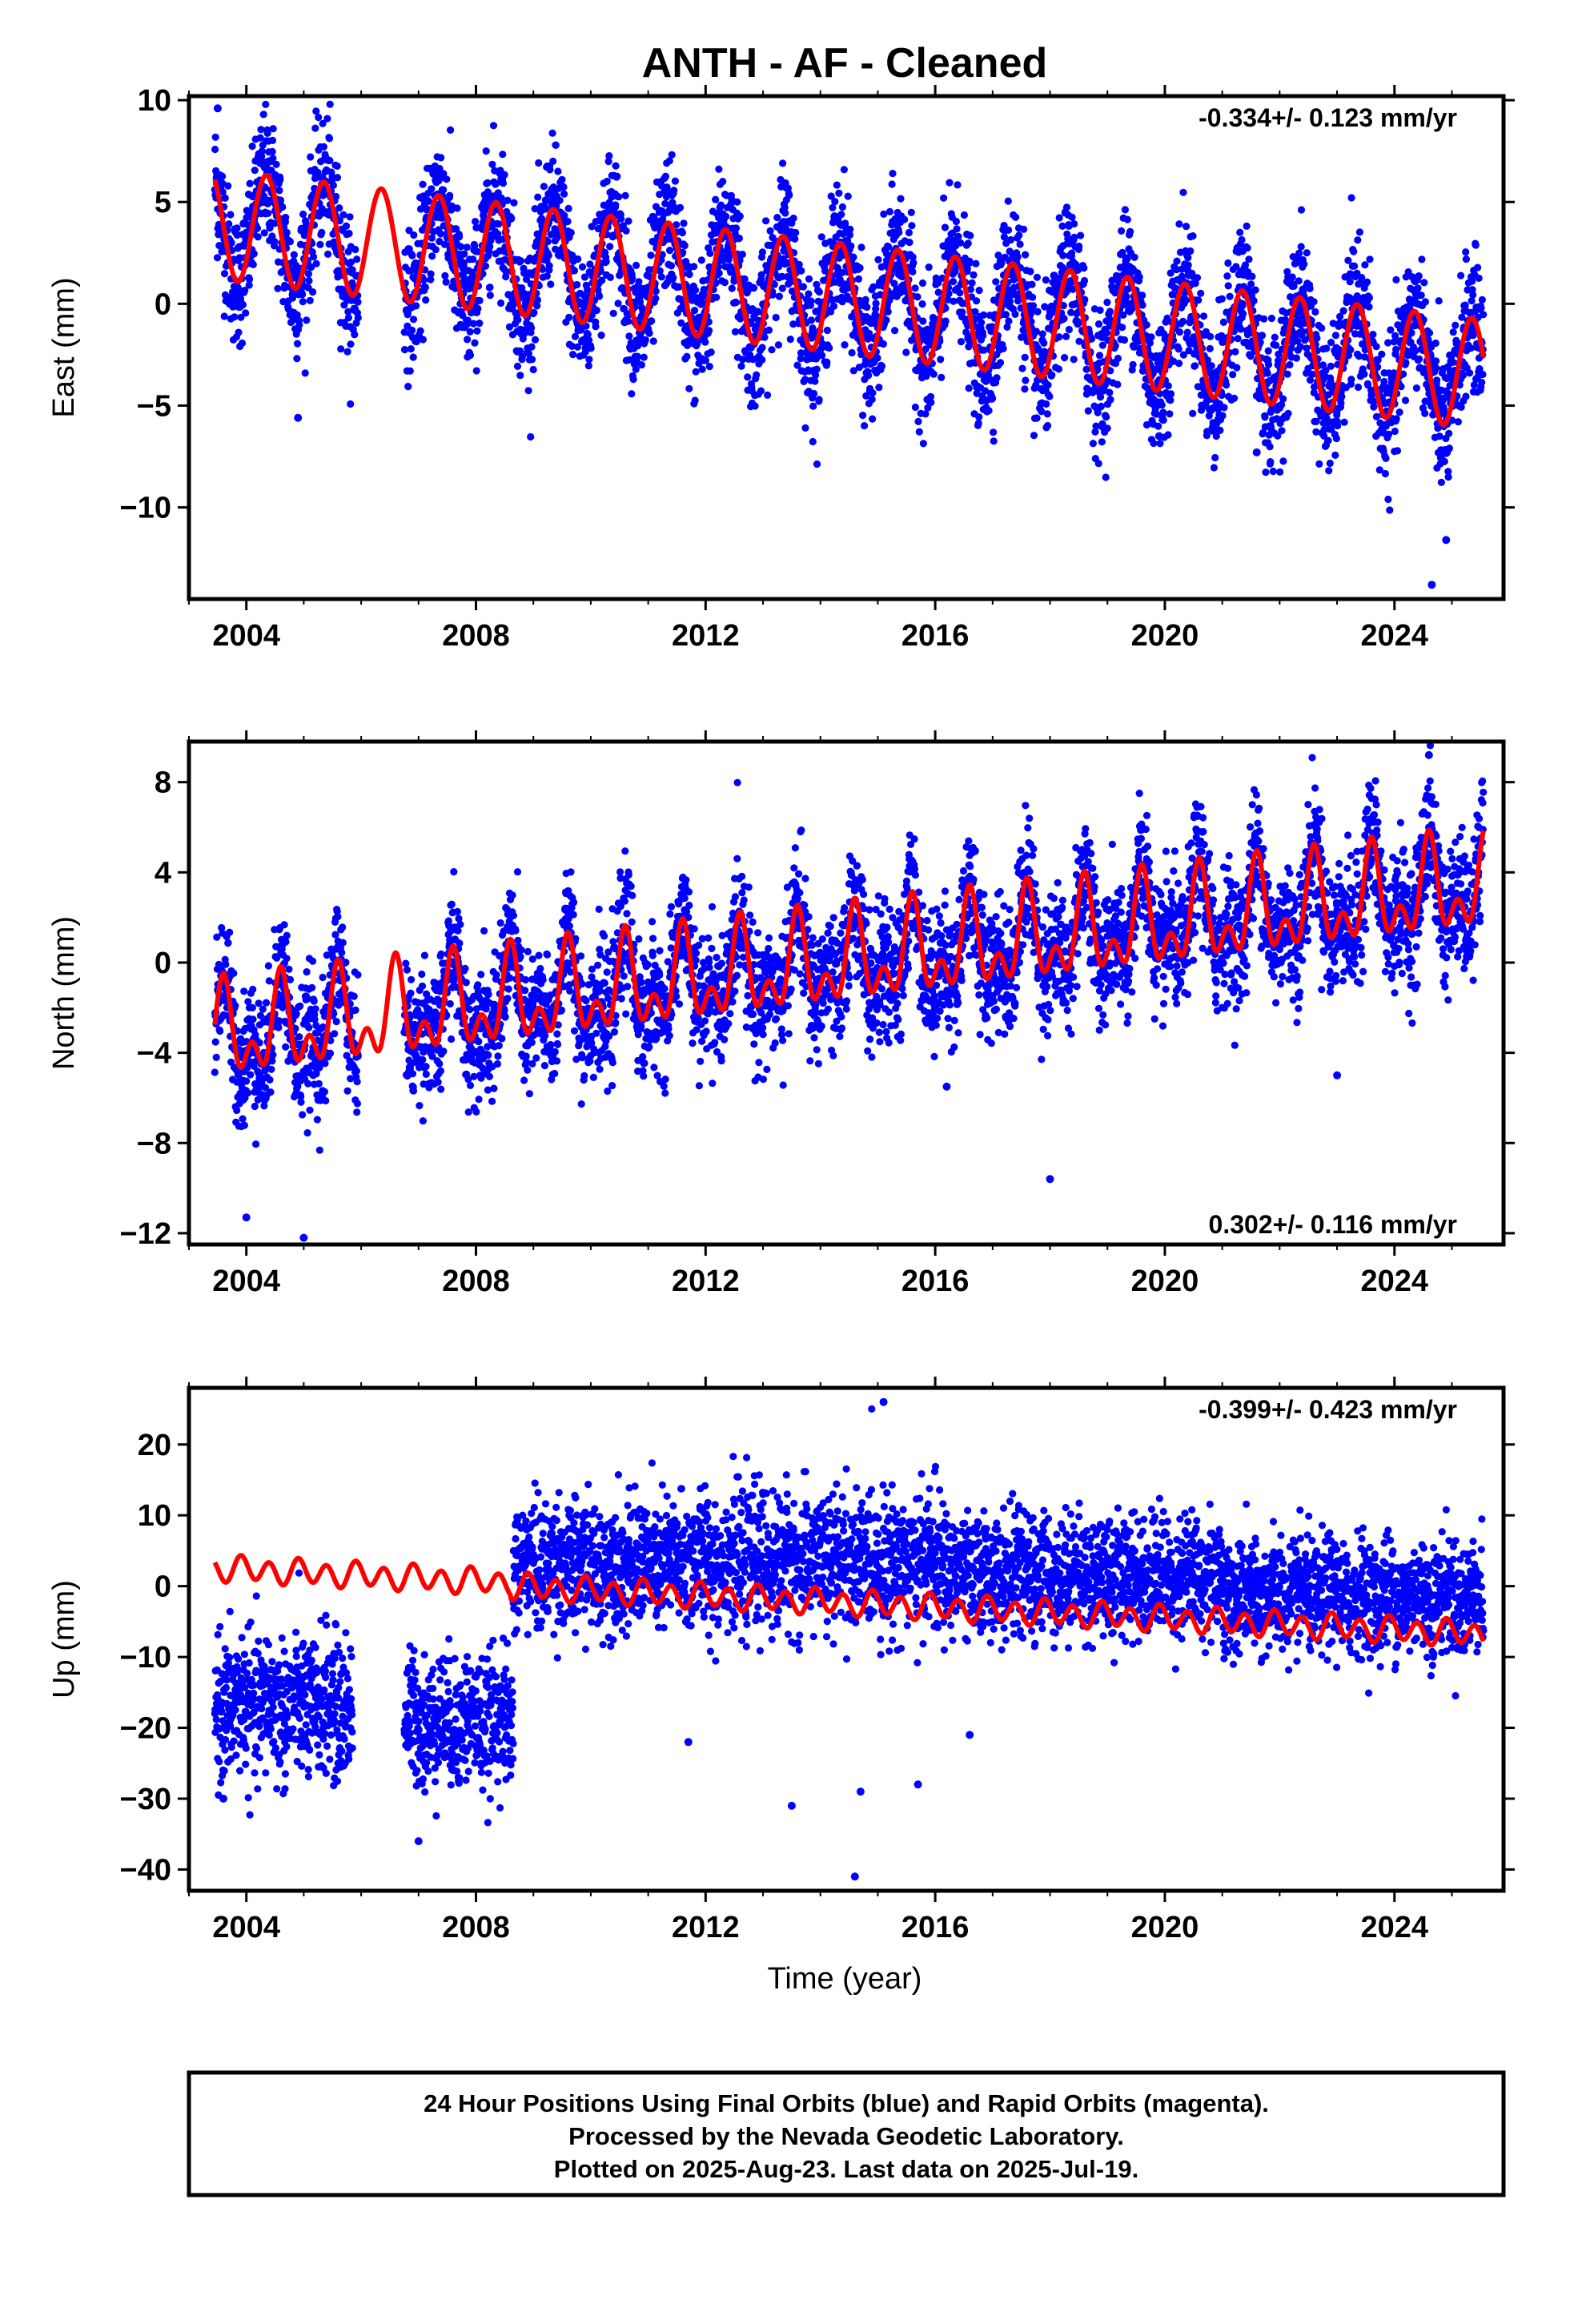 The height and width of the screenshot is (2324, 1582). Describe the element at coordinates (145, 508) in the screenshot. I see `y-tick-label: −10` at that location.